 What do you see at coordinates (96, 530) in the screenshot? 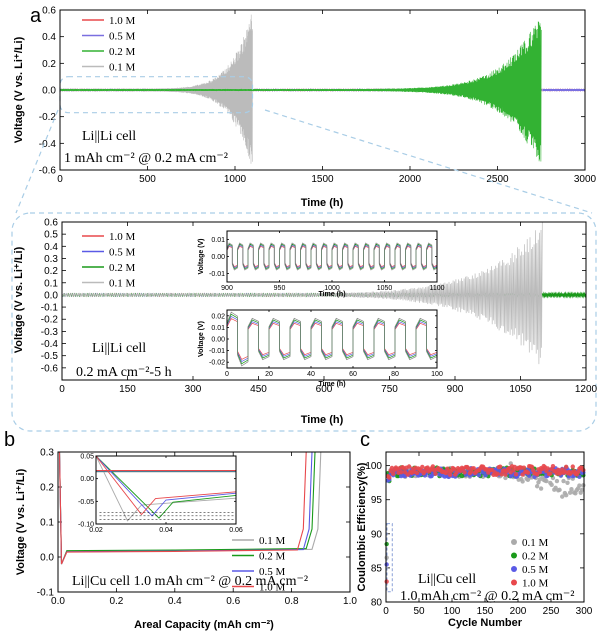
I see `x-tick-label: 0.02` at bounding box center [96, 530].